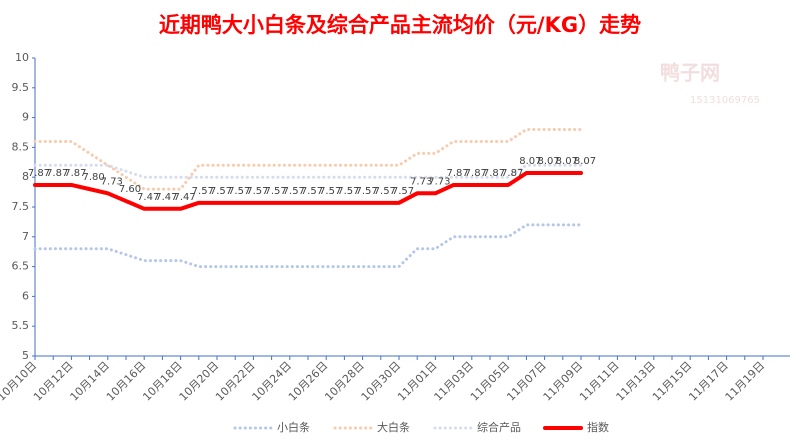 This screenshot has width=800, height=448. I want to click on y-tick-label: 5.5, so click(21, 325).